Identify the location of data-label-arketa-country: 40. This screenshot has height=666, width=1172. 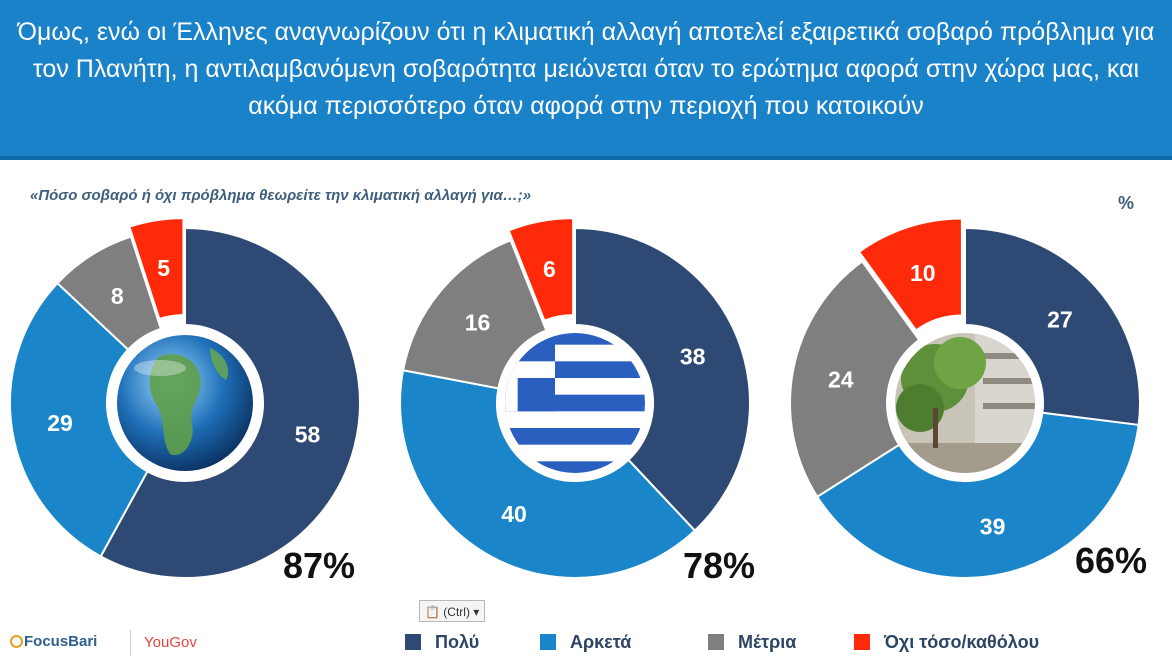
(514, 514).